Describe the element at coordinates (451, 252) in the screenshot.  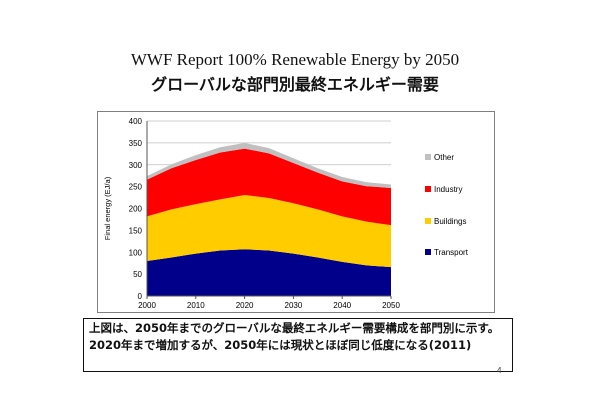
I see `legend-label-transport: Transport` at that location.